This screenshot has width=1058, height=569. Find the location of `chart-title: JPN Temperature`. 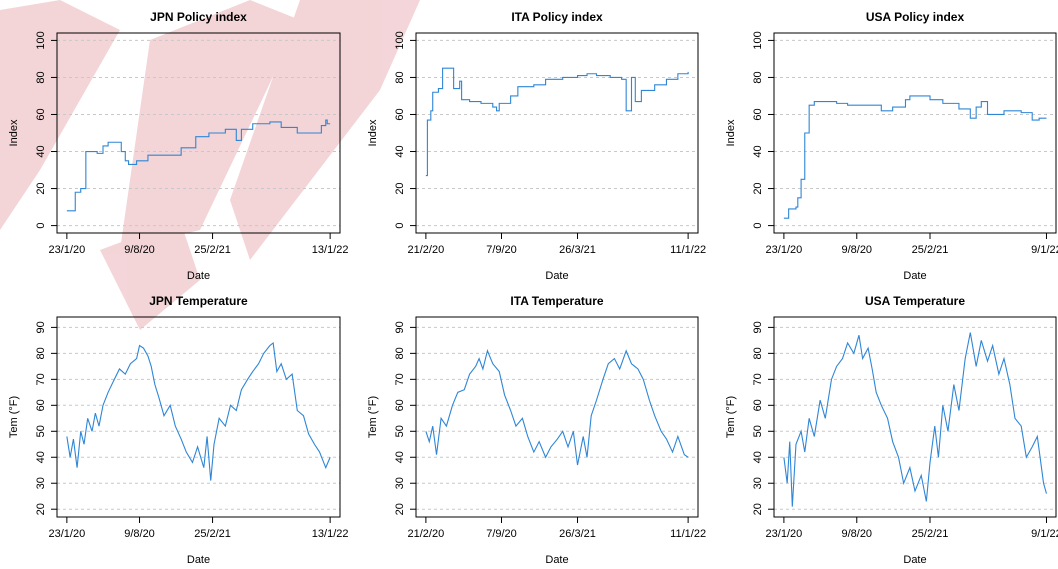

chart-title: JPN Temperature is located at coordinates (198, 301).